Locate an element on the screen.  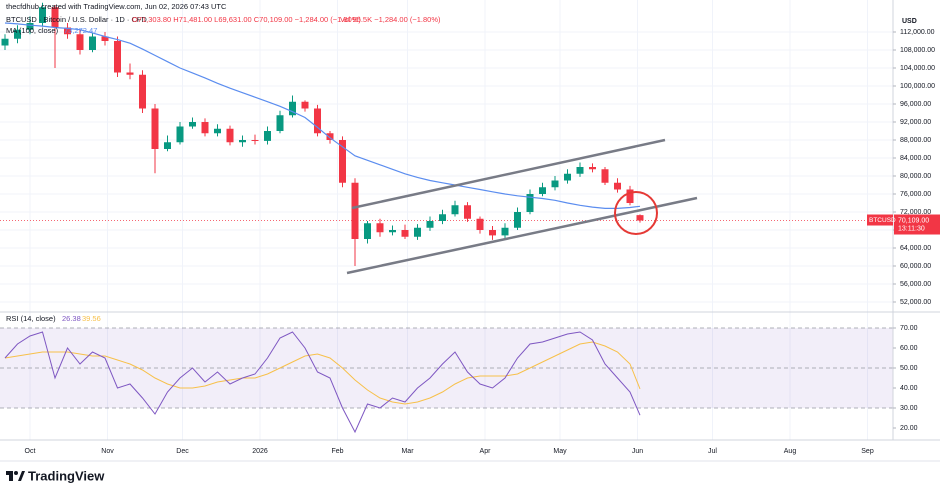
price-label: 70,109.00 is located at coordinates (913, 220).